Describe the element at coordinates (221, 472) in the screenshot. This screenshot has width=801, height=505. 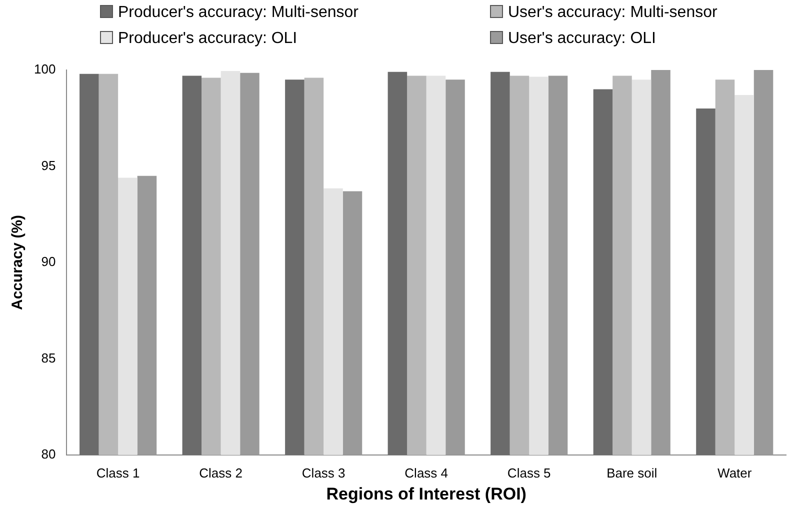
I see `x-tick-label: Class 2` at that location.